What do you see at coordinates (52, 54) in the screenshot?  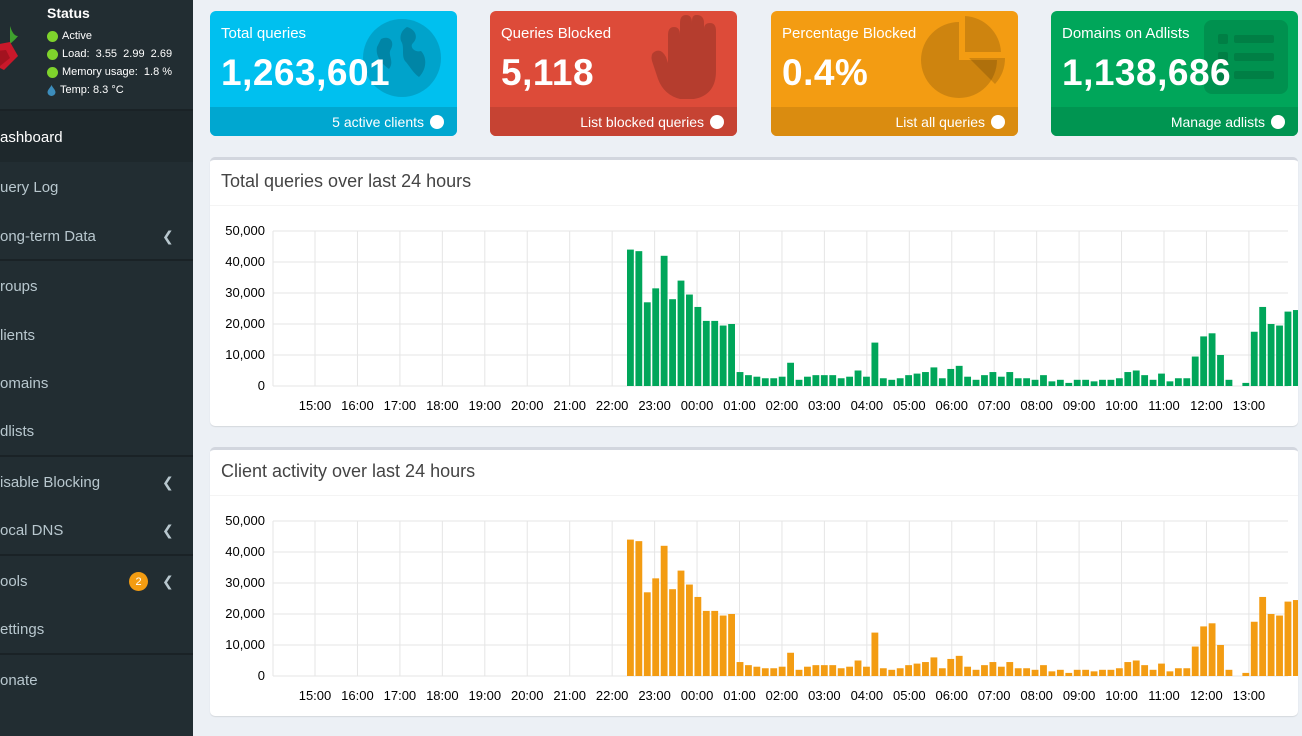 I see `load-dot-icon` at bounding box center [52, 54].